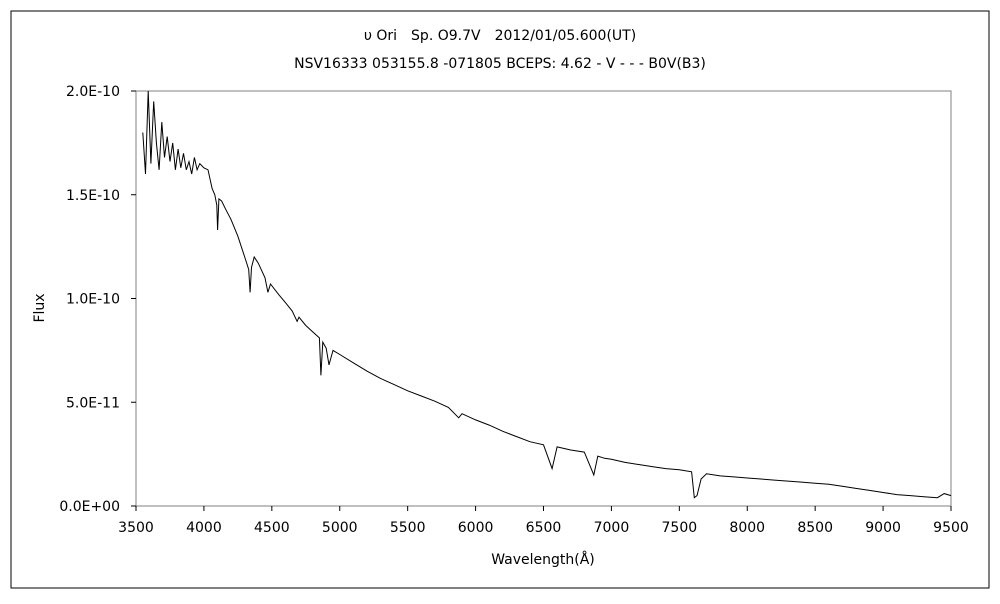 The image size is (1000, 604). What do you see at coordinates (408, 528) in the screenshot?
I see `x-tick-label: 5500` at bounding box center [408, 528].